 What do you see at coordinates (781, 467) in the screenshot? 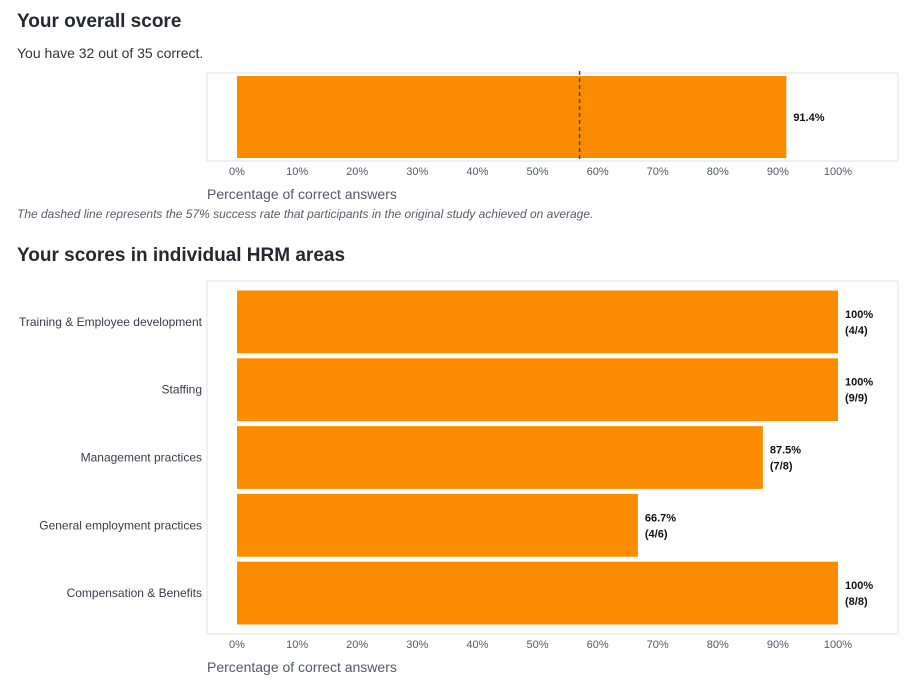
I see `bar-value-label: (7/8)` at bounding box center [781, 467].